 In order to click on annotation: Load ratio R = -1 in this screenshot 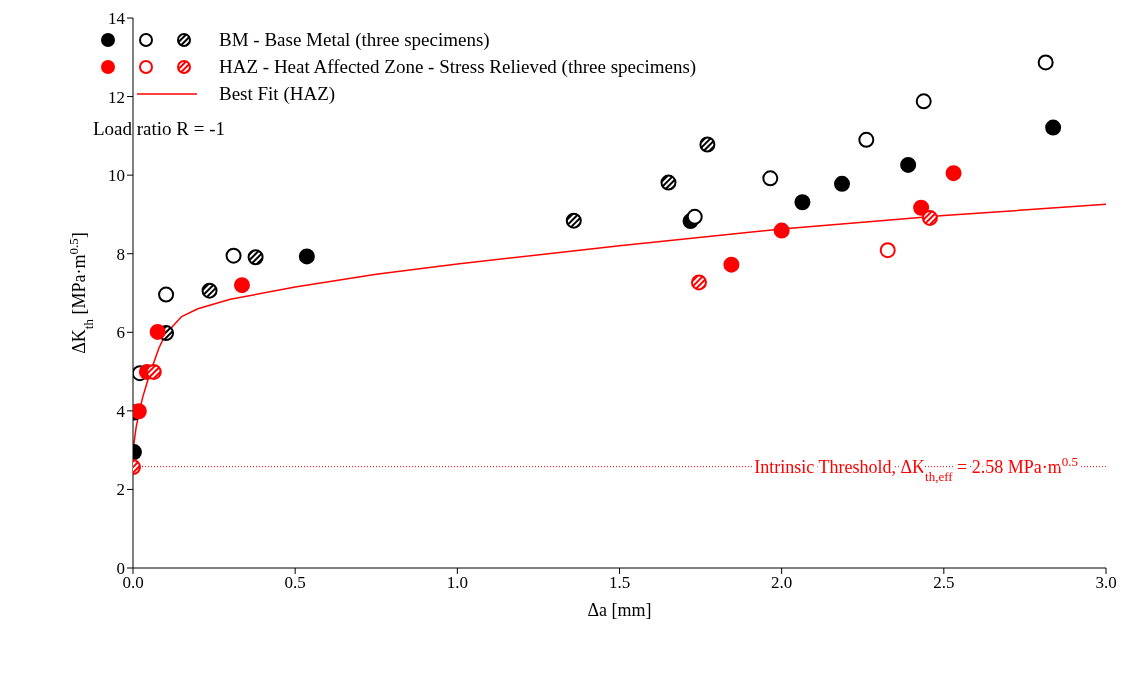, I will do `click(160, 129)`.